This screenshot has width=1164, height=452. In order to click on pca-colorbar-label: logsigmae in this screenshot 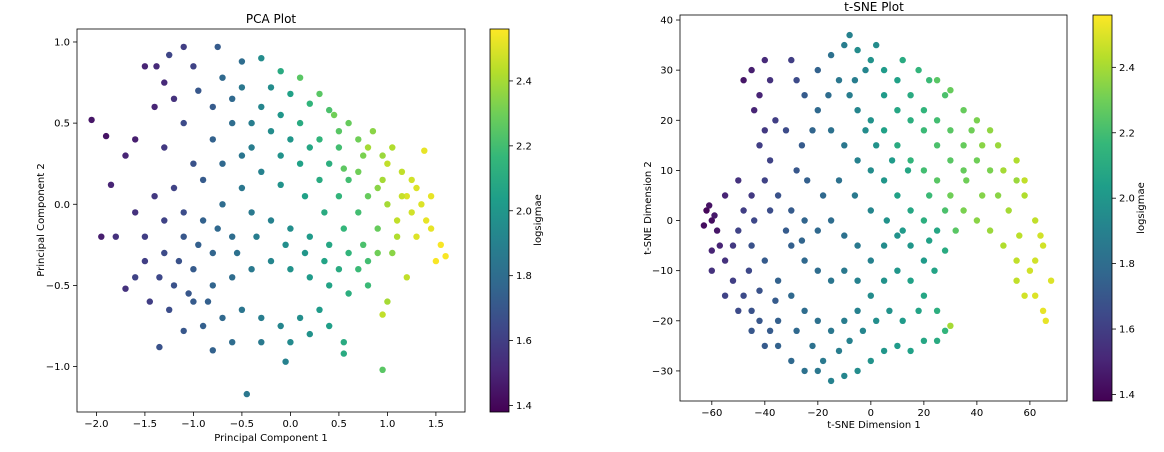, I will do `click(538, 220)`.